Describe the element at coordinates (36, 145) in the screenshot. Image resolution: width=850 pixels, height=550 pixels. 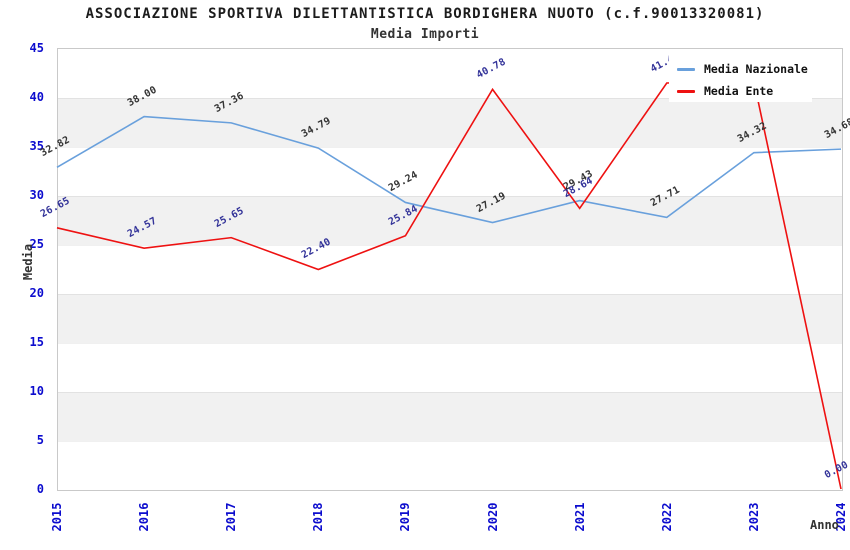
I see `y-tick-label: 35` at that location.